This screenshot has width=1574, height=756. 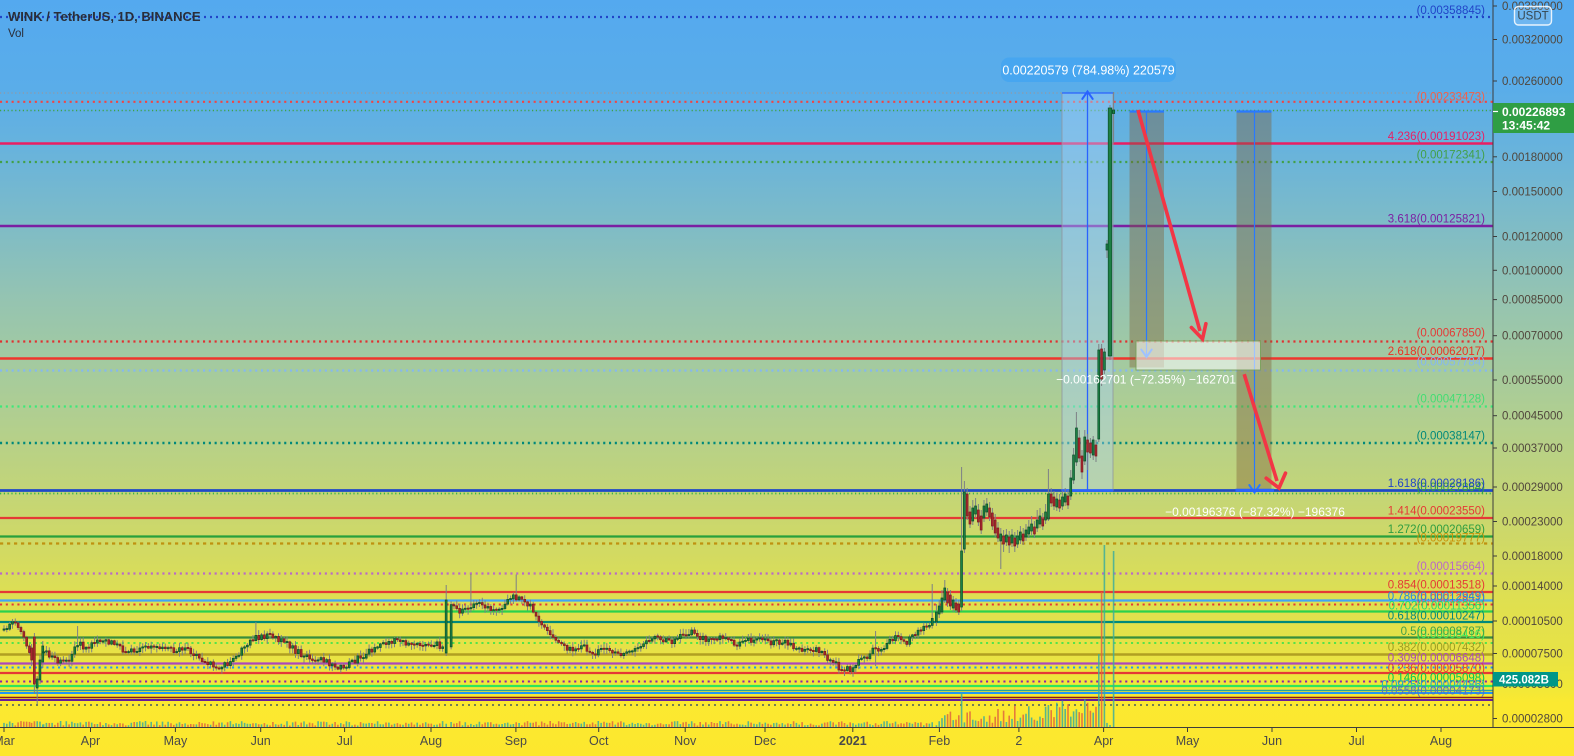 I want to click on svg-text: 0.00029000, so click(x=1532, y=488).